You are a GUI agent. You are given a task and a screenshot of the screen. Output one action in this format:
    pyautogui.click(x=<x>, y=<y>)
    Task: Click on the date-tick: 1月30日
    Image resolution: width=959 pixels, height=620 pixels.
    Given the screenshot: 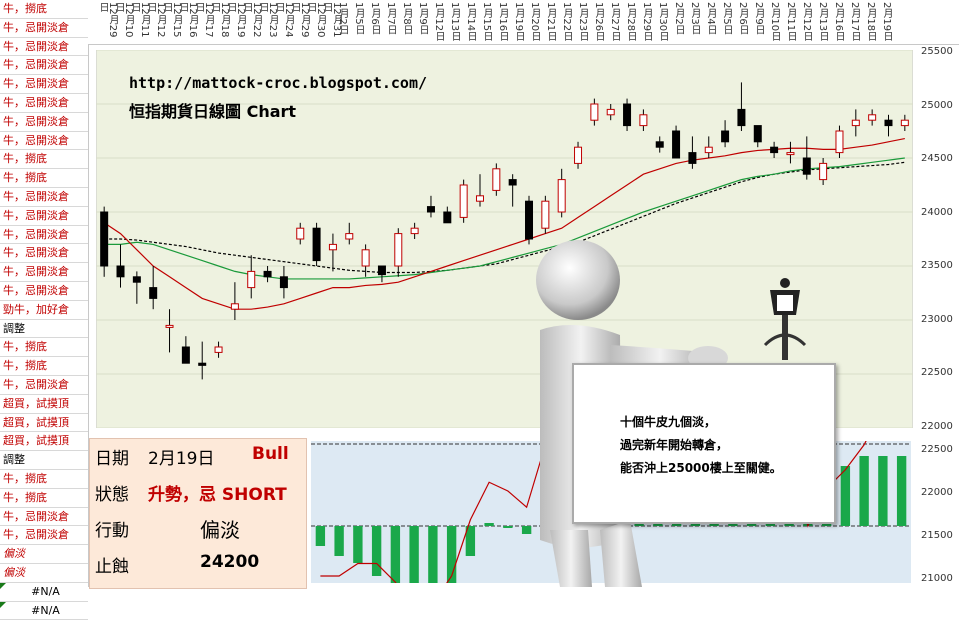 What is the action you would take?
    pyautogui.click(x=662, y=21)
    